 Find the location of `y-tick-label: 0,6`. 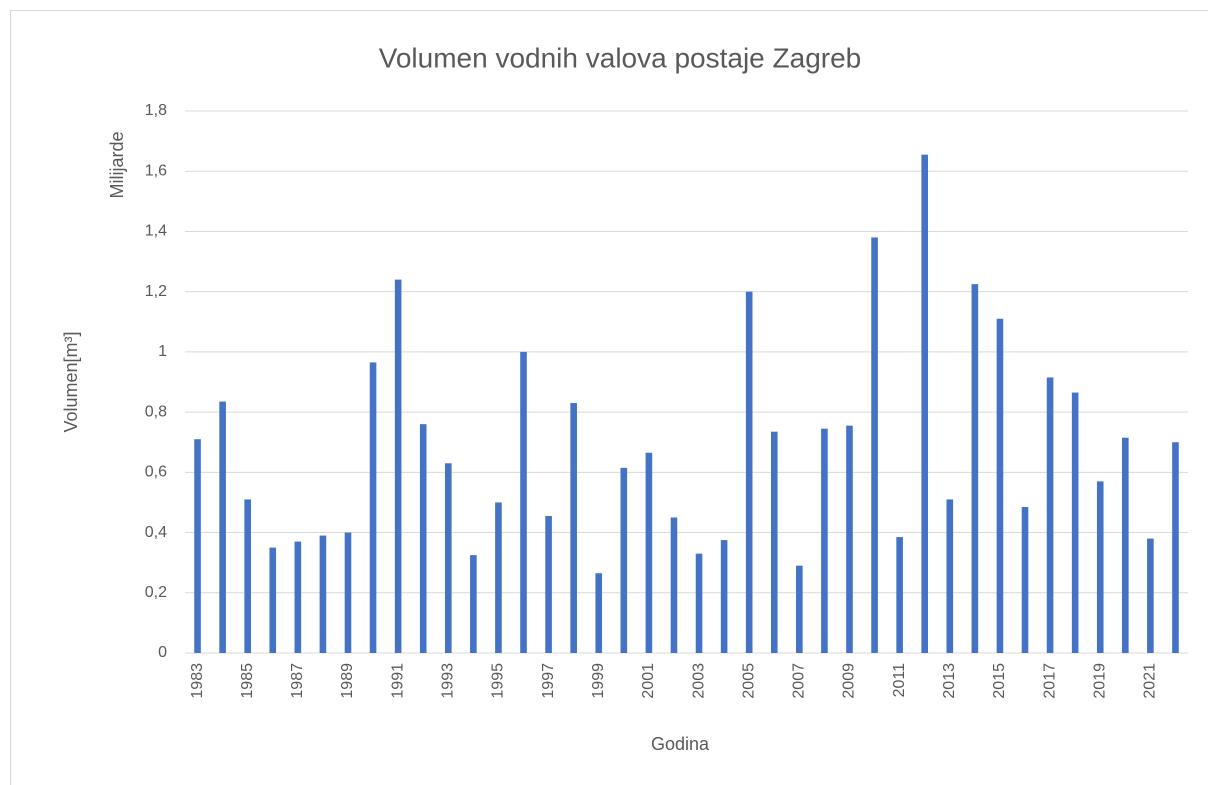

y-tick-label: 0,6 is located at coordinates (156, 472).